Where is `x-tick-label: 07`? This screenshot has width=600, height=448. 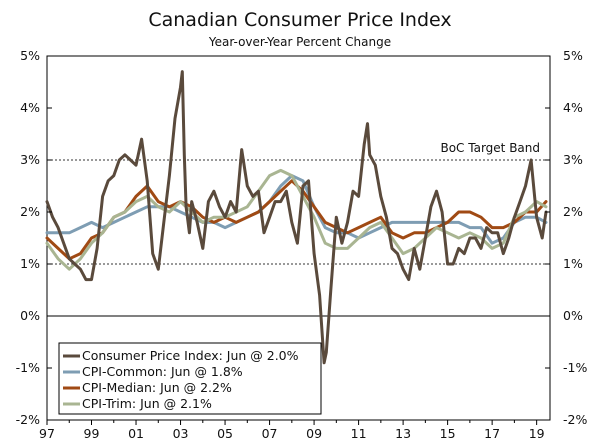
x-tick-label: 07 is located at coordinates (270, 433).